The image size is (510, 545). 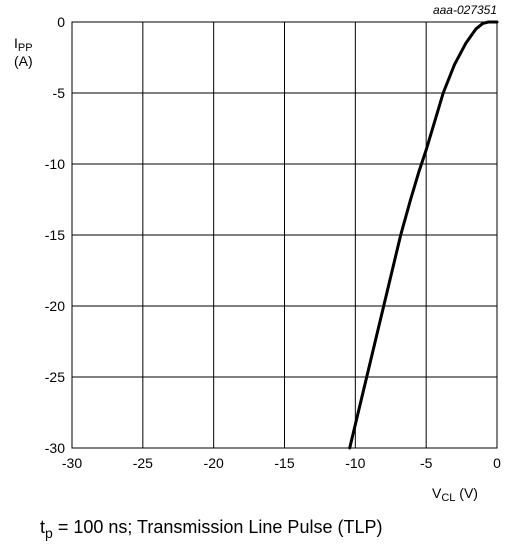 What do you see at coordinates (497, 463) in the screenshot?
I see `x-tick-label: 0` at bounding box center [497, 463].